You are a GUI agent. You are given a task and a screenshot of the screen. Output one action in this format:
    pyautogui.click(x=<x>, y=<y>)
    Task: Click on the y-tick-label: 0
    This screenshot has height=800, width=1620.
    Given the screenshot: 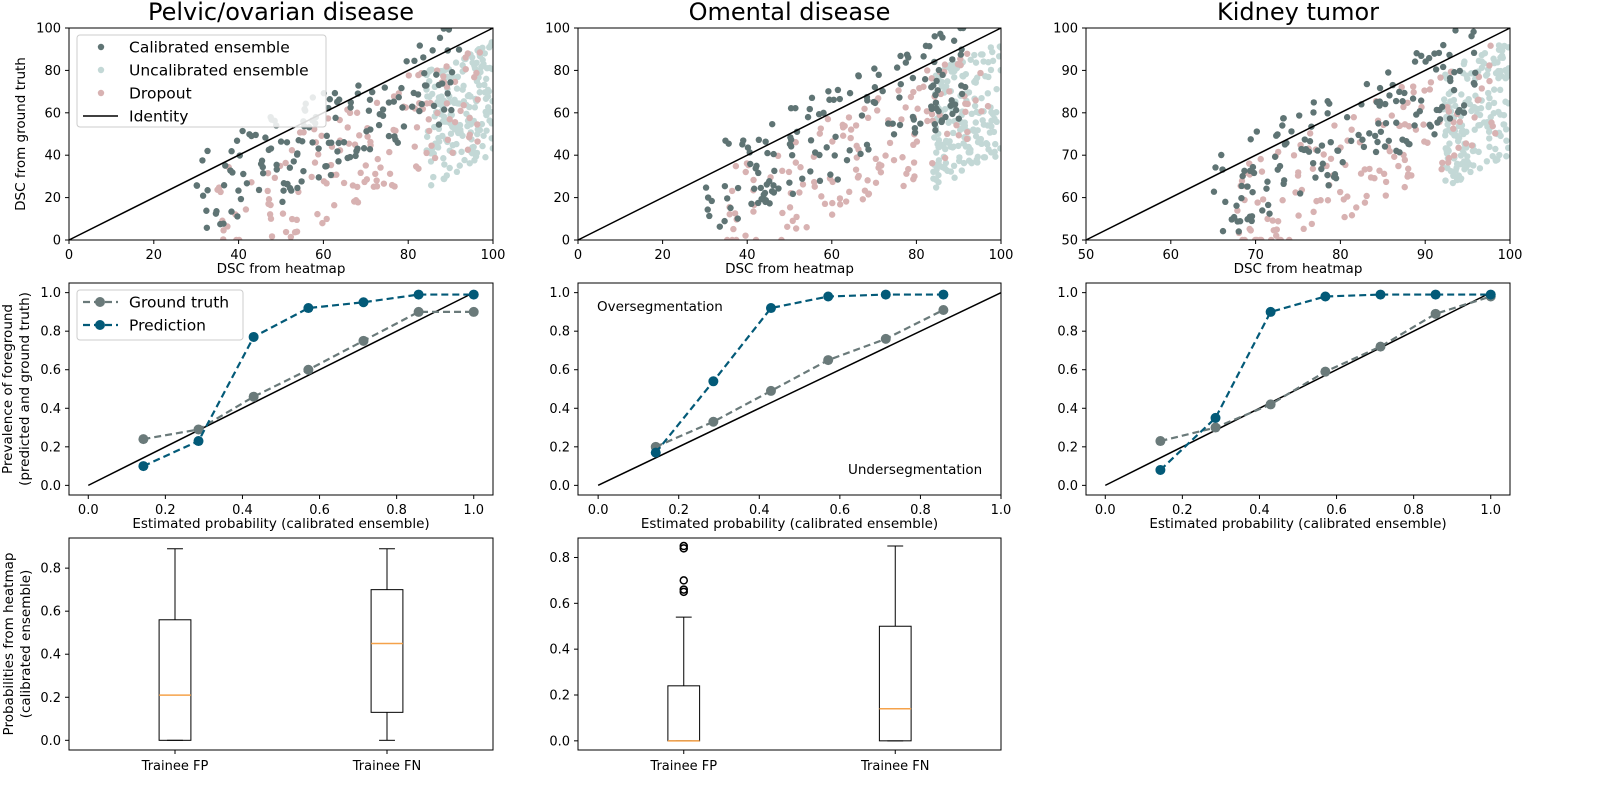 What is the action you would take?
    pyautogui.click(x=566, y=241)
    